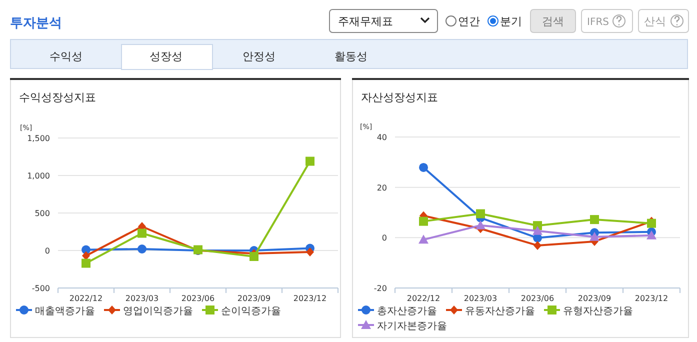 Image resolution: width=697 pixels, height=342 pixels. Describe the element at coordinates (469, 21) in the screenshot. I see `text: 연간` at that location.